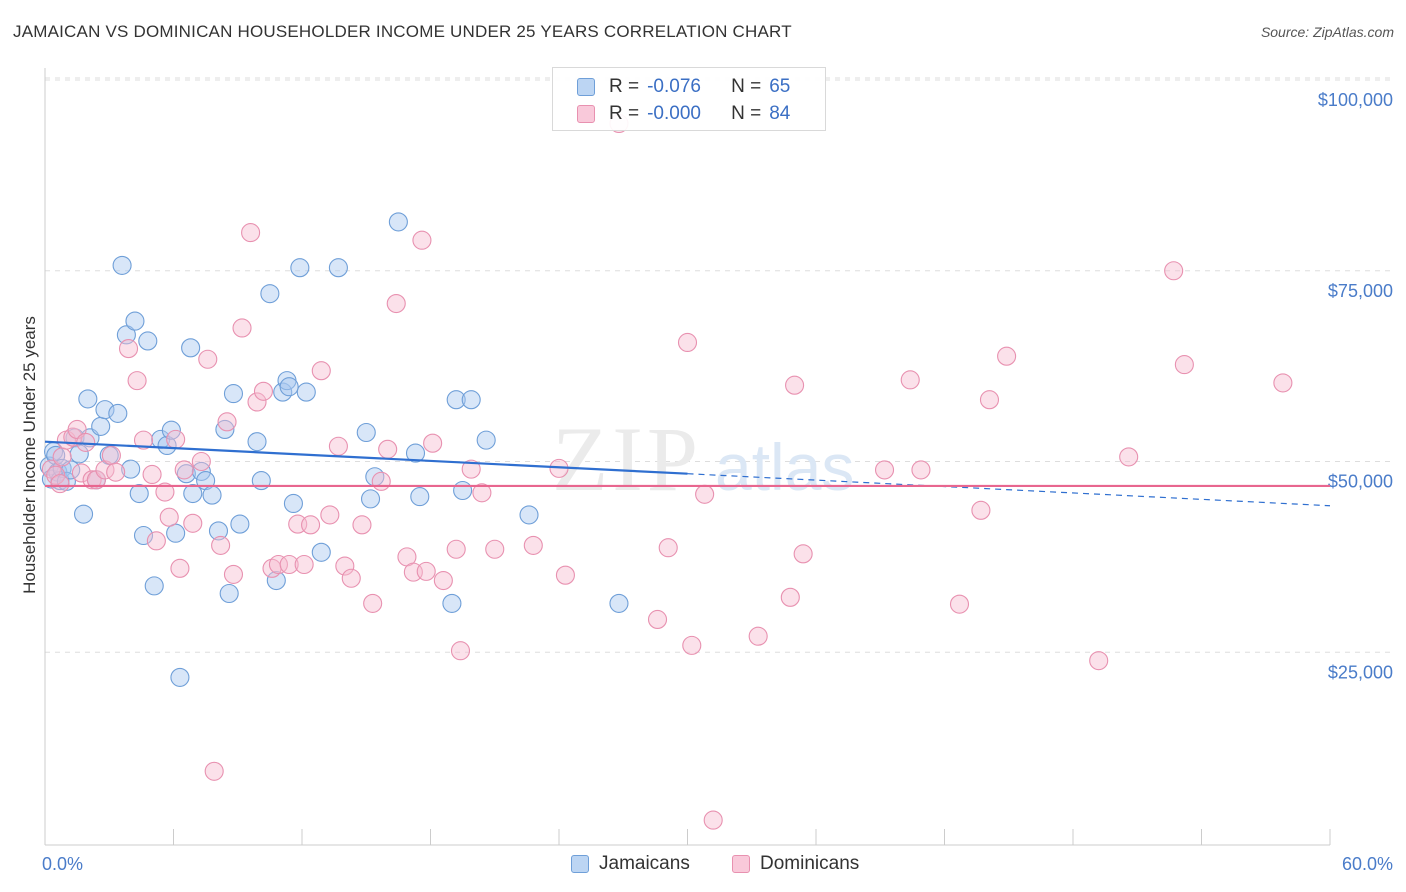 The width and height of the screenshot is (1406, 892). Describe the element at coordinates (62, 864) in the screenshot. I see `x-tick-label-left: 0.0%` at that location.